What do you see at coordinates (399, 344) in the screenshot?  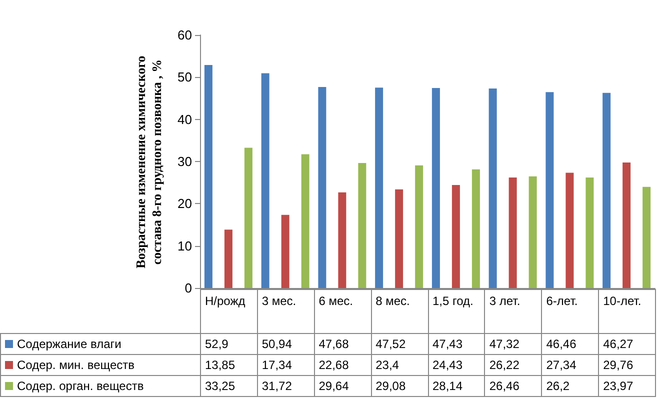 I see `data-label: 47,52` at bounding box center [399, 344].